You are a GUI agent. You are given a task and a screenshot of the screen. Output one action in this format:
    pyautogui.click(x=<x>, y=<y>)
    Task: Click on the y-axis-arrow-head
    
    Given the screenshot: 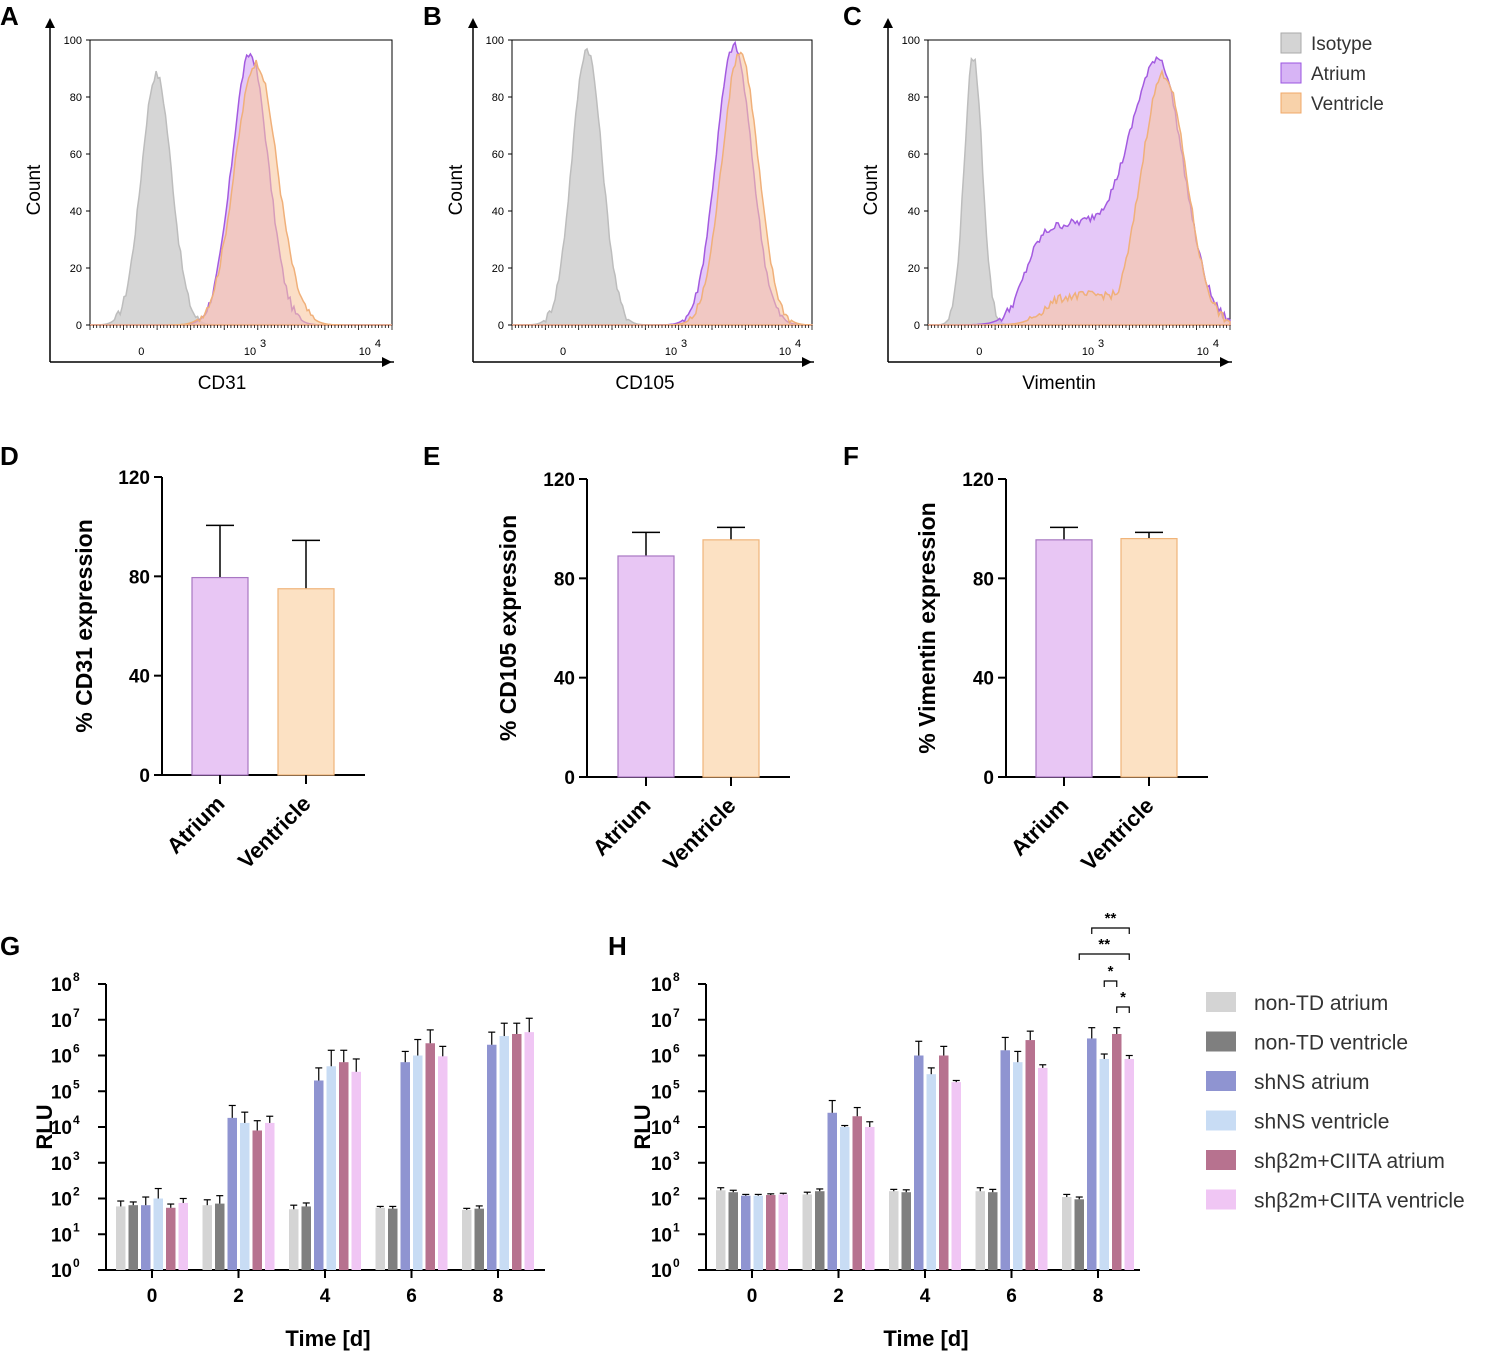 What is the action you would take?
    pyautogui.click(x=50, y=23)
    